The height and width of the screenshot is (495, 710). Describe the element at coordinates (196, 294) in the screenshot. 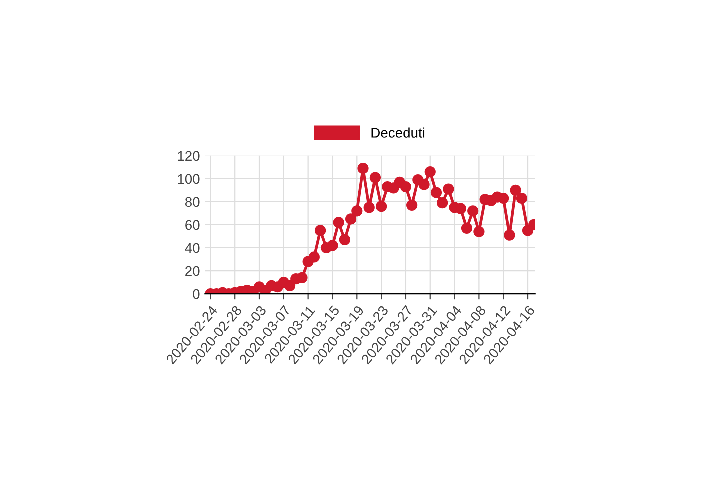

I see `y-tick-label: 0` at that location.